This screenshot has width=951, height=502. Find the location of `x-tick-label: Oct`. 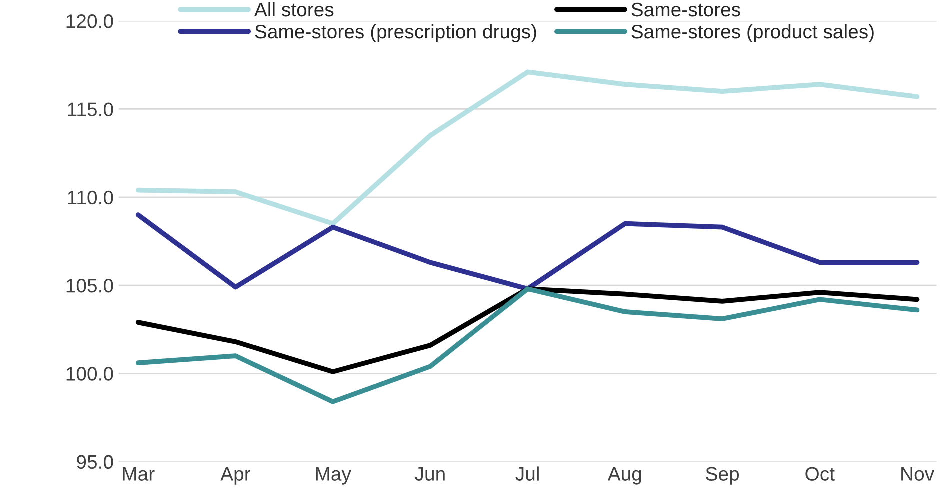

x-tick-label: Oct is located at coordinates (820, 474).